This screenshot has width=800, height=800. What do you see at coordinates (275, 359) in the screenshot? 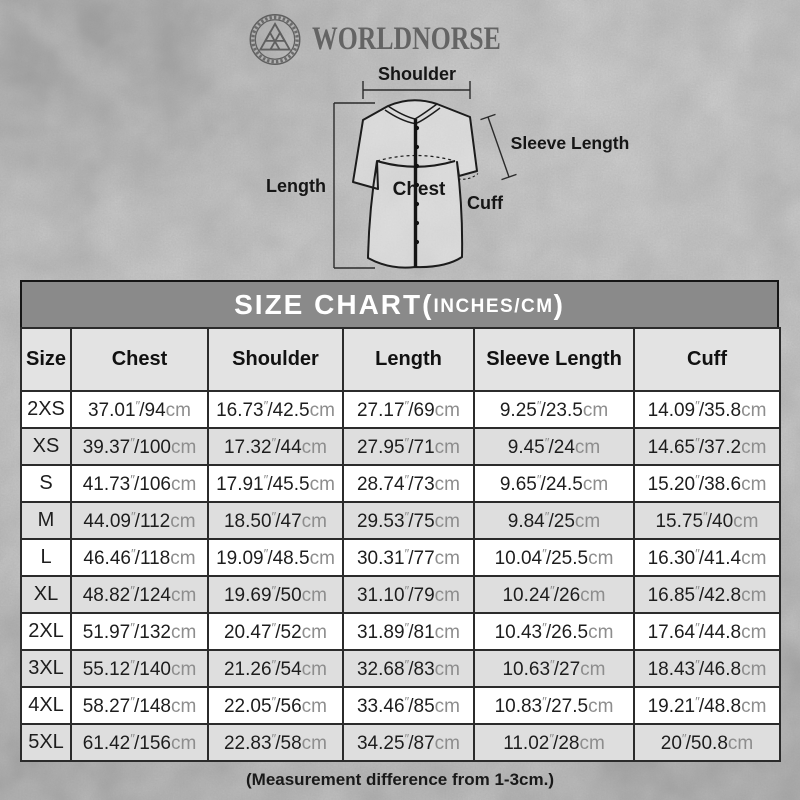
I see `col-header-shoulder: Shoulder` at bounding box center [275, 359].